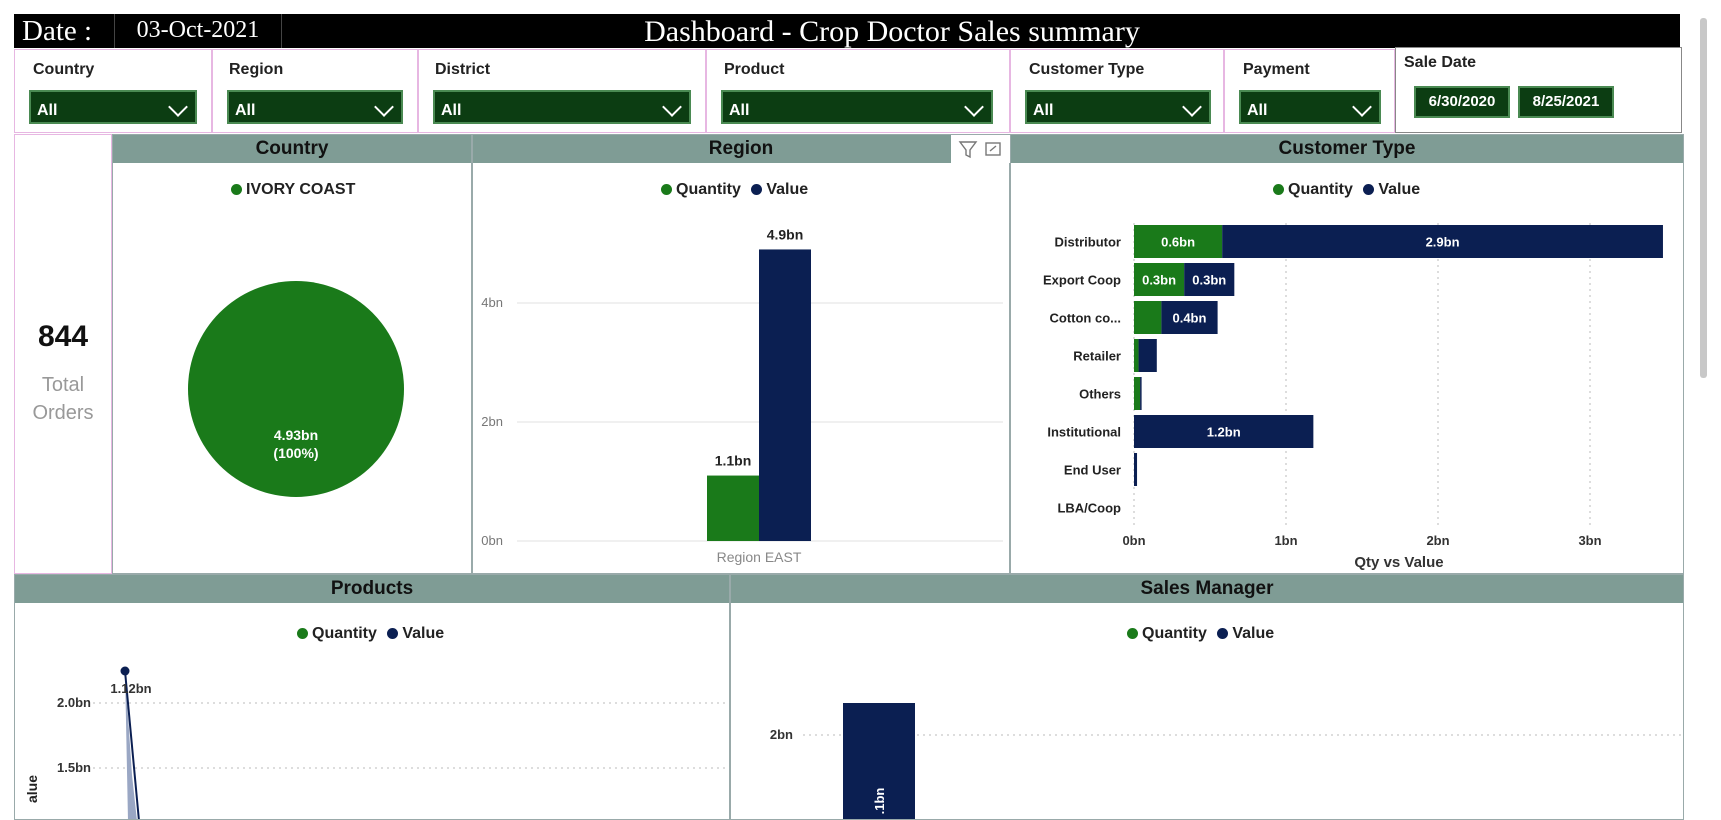  I want to click on x-tick-label: 0bn, so click(1133, 540).